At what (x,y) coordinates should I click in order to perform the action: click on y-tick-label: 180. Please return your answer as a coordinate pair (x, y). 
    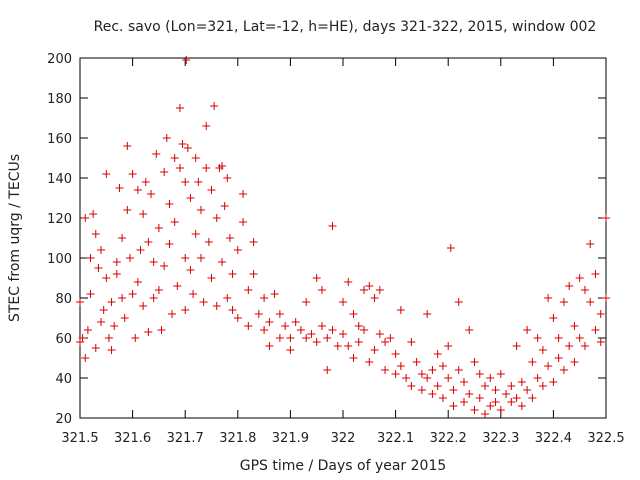
    Looking at the image, I should click on (59, 99).